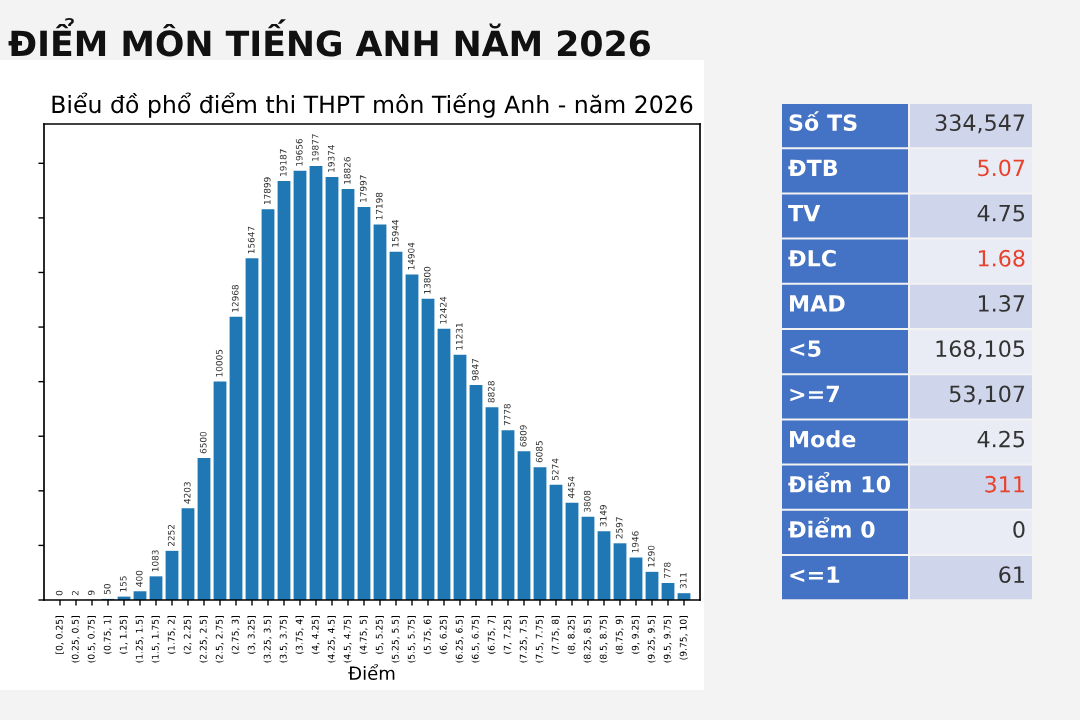  Describe the element at coordinates (1001, 303) in the screenshot. I see `text: 1.37` at that location.